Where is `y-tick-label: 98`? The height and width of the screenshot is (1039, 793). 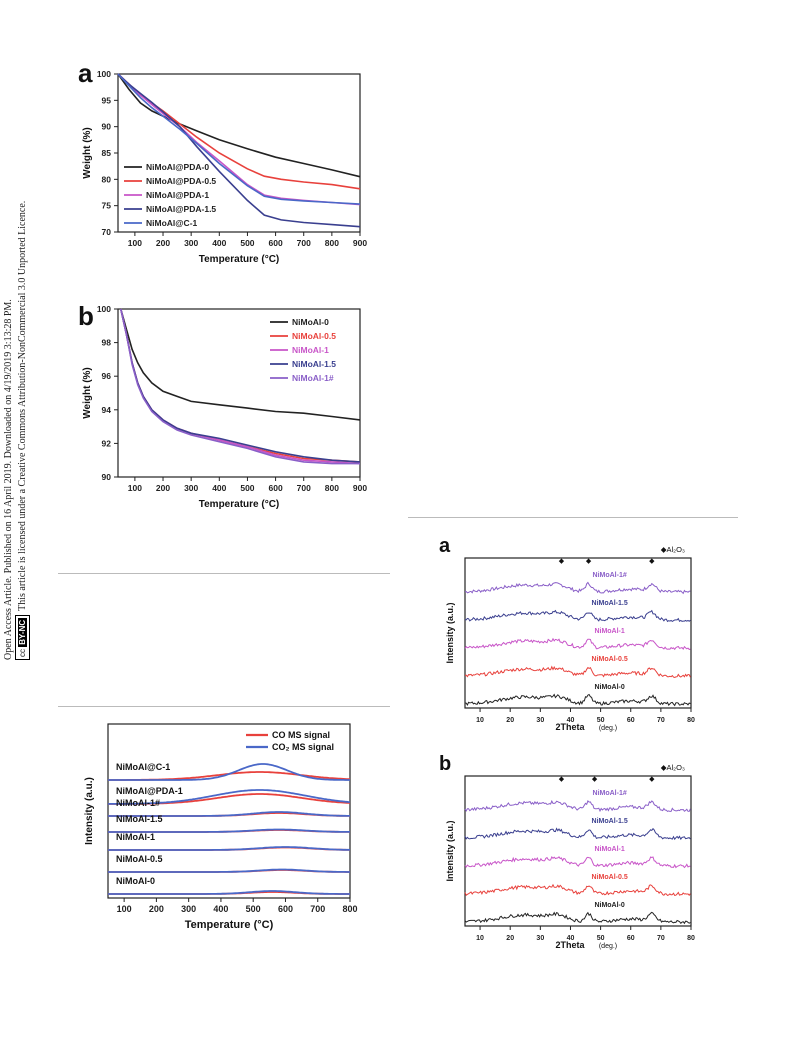 y-tick-label: 98 is located at coordinates (107, 343).